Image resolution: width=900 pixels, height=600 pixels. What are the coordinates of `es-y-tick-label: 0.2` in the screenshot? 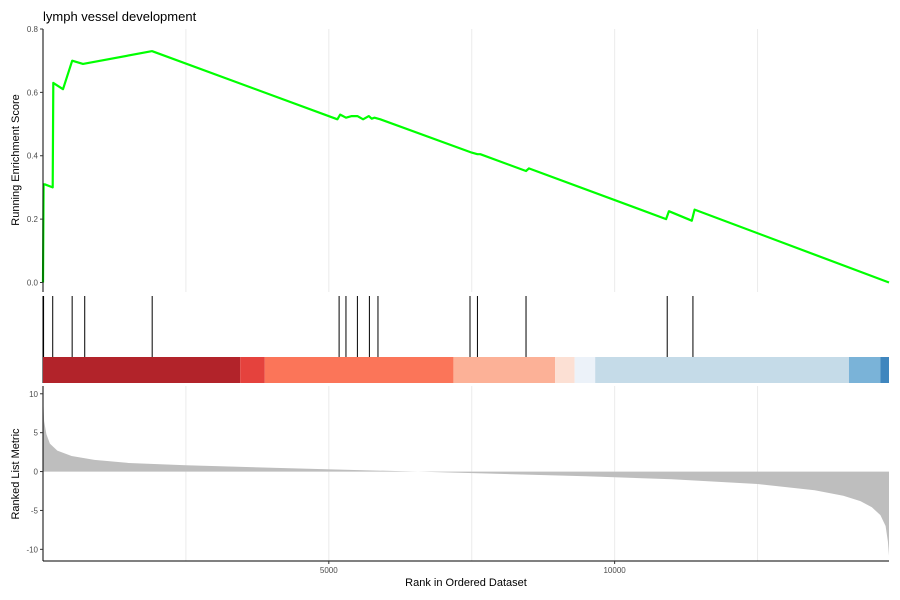 It's located at (33, 219).